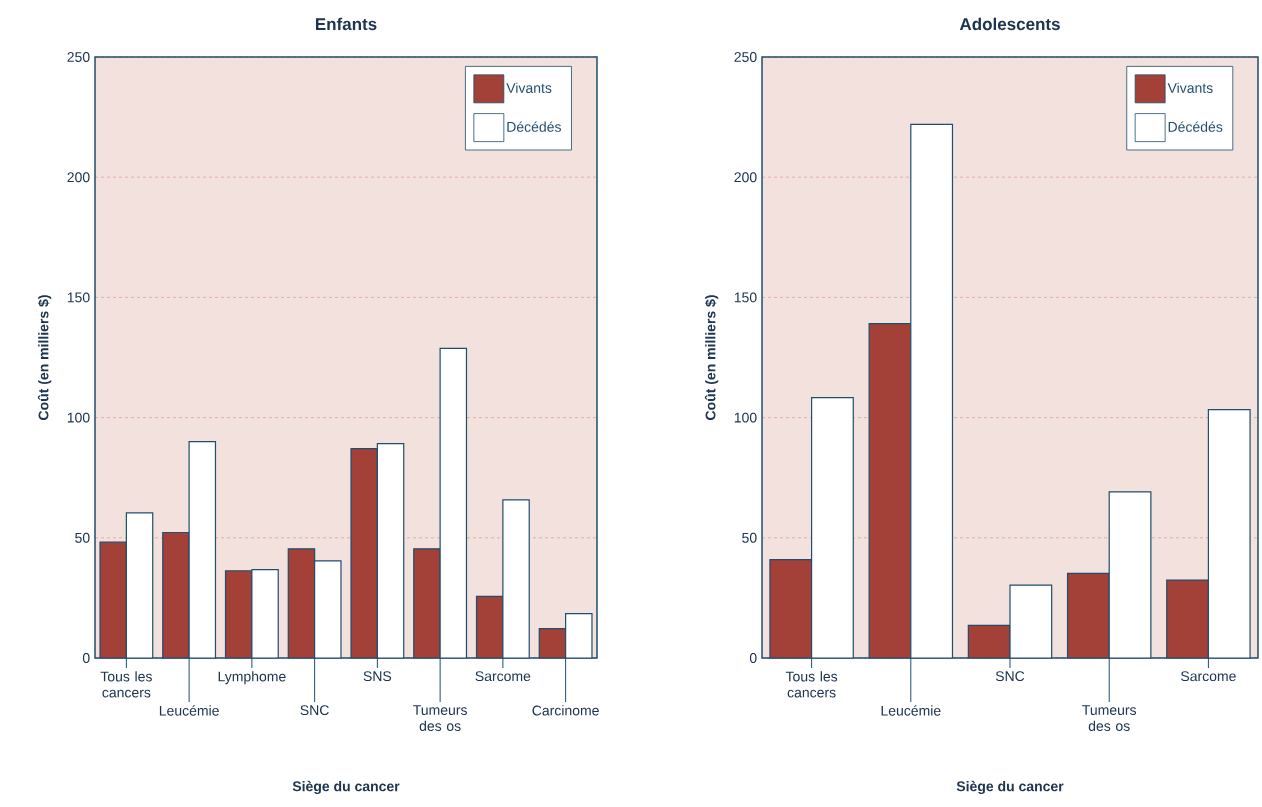 Image resolution: width=1262 pixels, height=807 pixels. What do you see at coordinates (346, 24) in the screenshot?
I see `chart-title: Enfants` at bounding box center [346, 24].